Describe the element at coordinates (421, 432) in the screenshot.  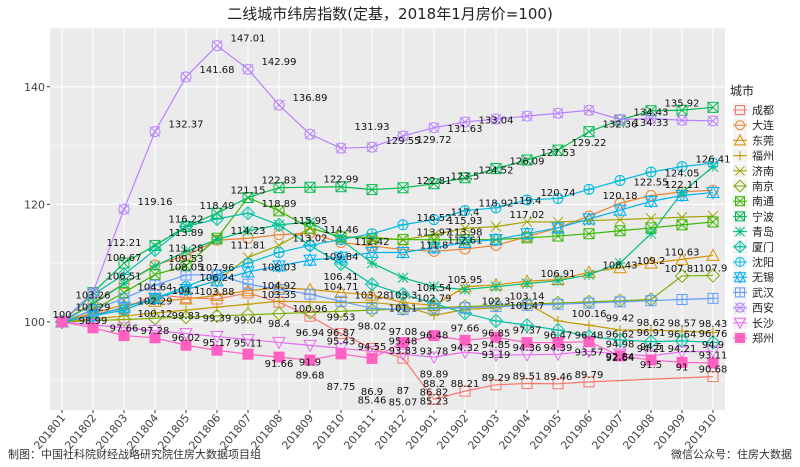
I see `x-tick-label: 201901` at that location.